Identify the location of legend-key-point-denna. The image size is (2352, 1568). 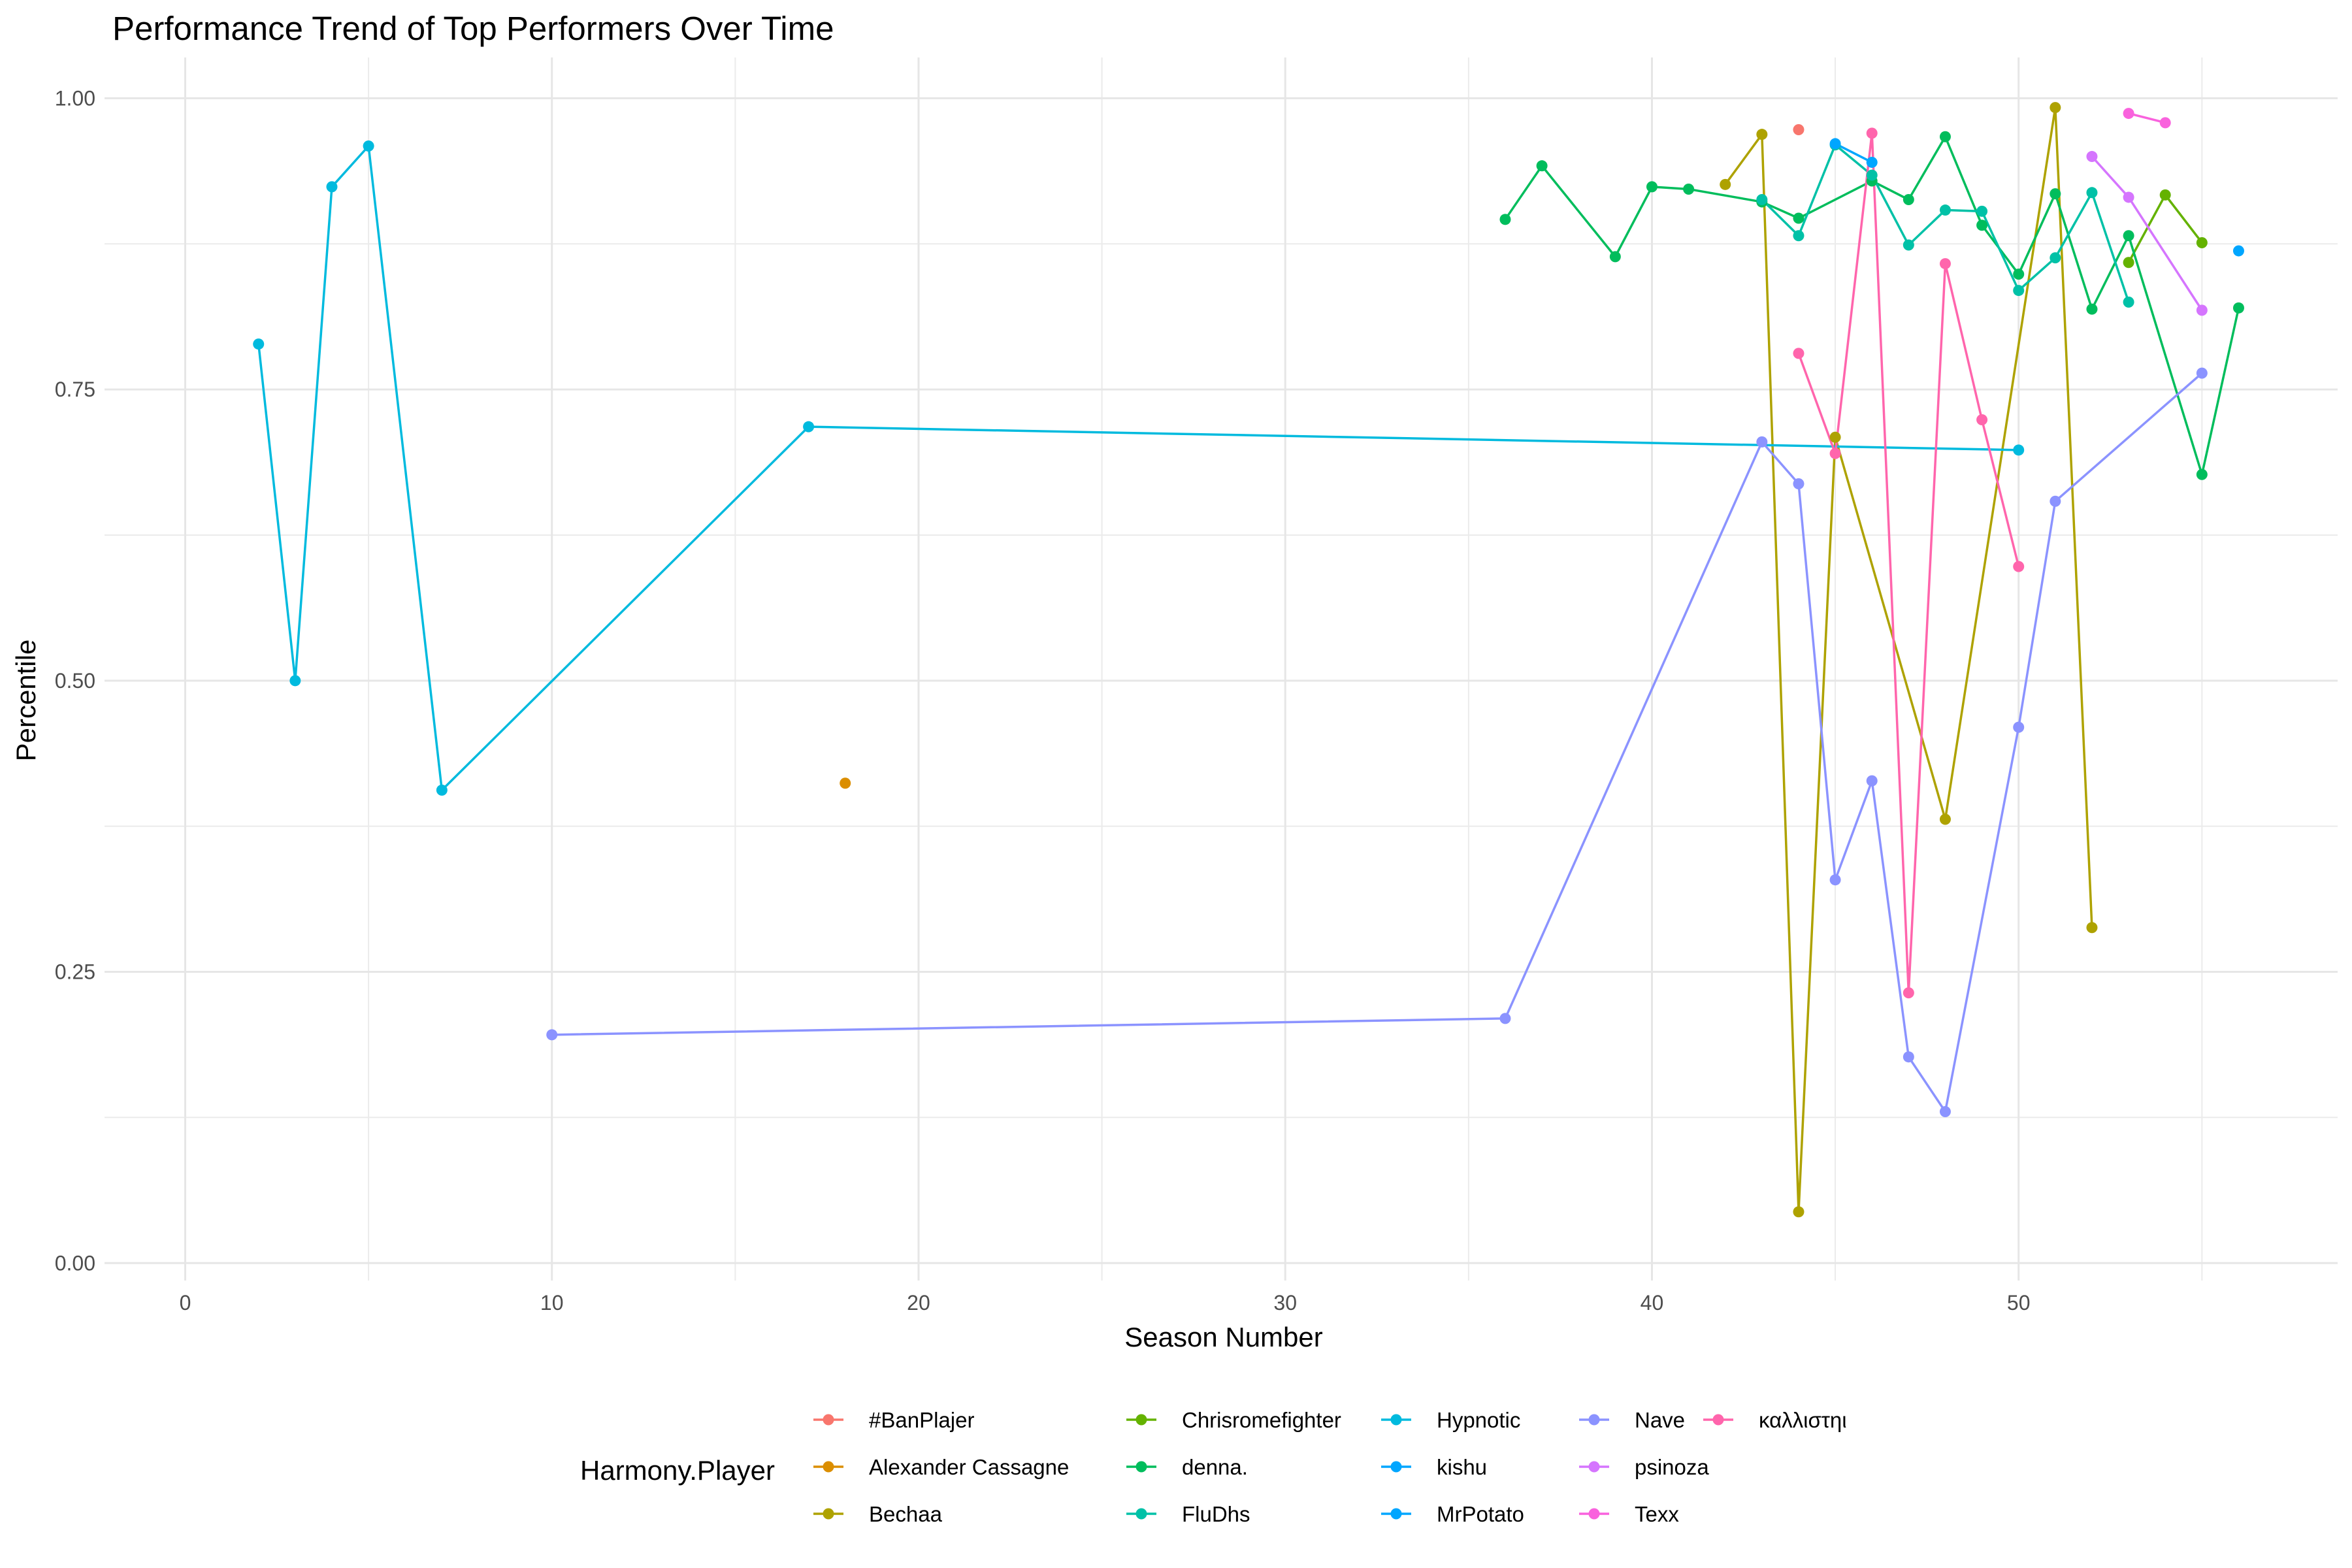
(1141, 1467).